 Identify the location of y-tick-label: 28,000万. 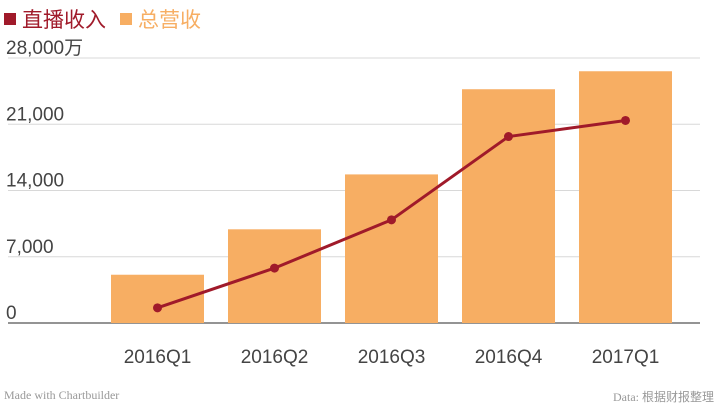
(44, 48).